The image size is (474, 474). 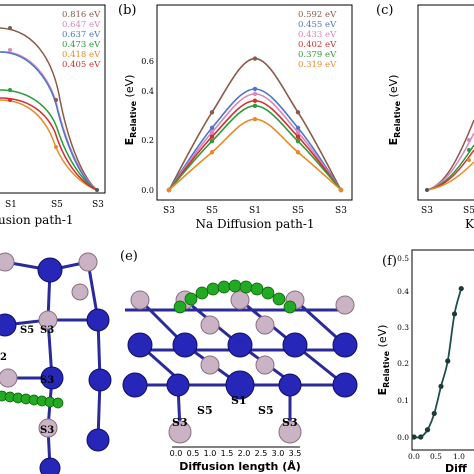 I want to click on panel-e-bonds, so click(x=240, y=364).